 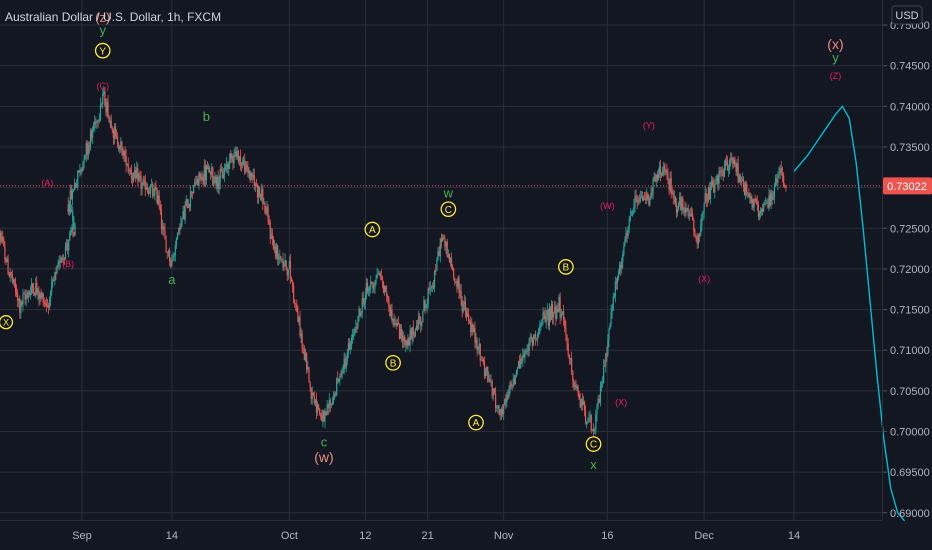 I want to click on x-tick-label: 16, so click(x=607, y=536).